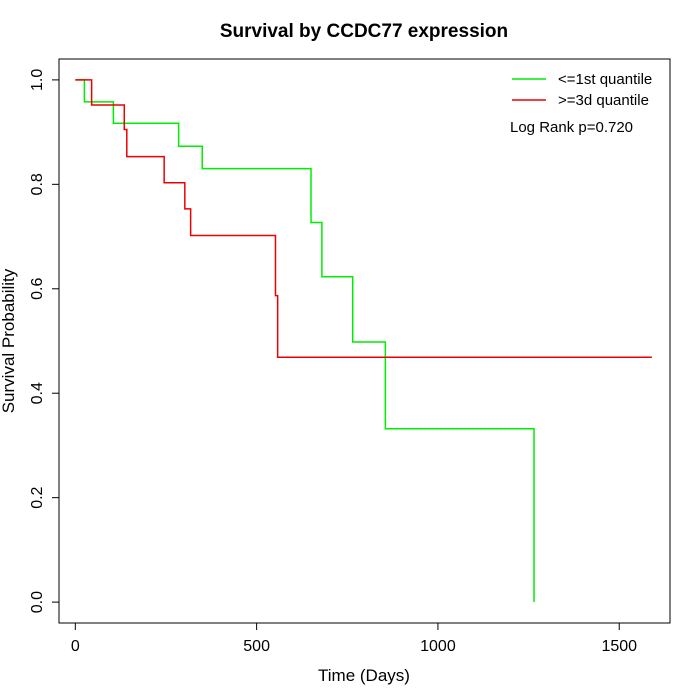 Image resolution: width=700 pixels, height=700 pixels. Describe the element at coordinates (37, 393) in the screenshot. I see `y-tick-label: 0.4` at that location.